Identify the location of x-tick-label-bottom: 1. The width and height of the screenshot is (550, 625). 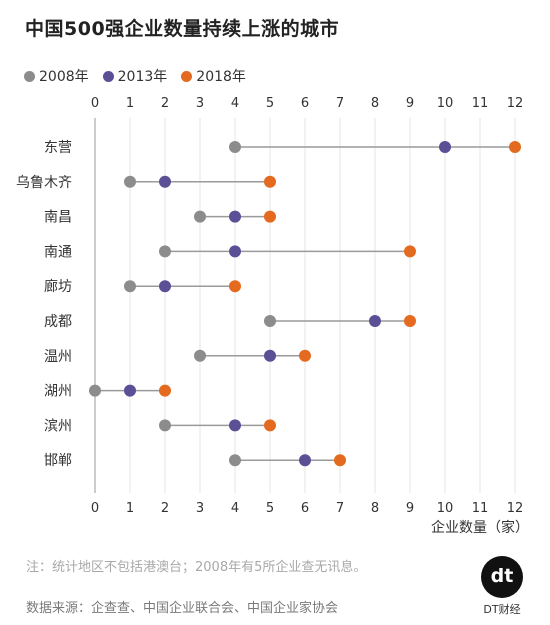
(130, 508).